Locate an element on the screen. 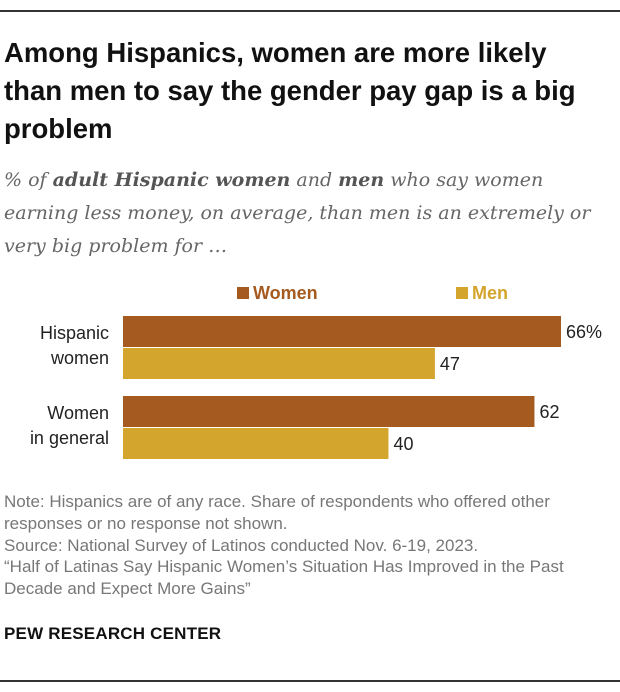 This screenshot has height=692, width=620. legend-swatch-men is located at coordinates (462, 293).